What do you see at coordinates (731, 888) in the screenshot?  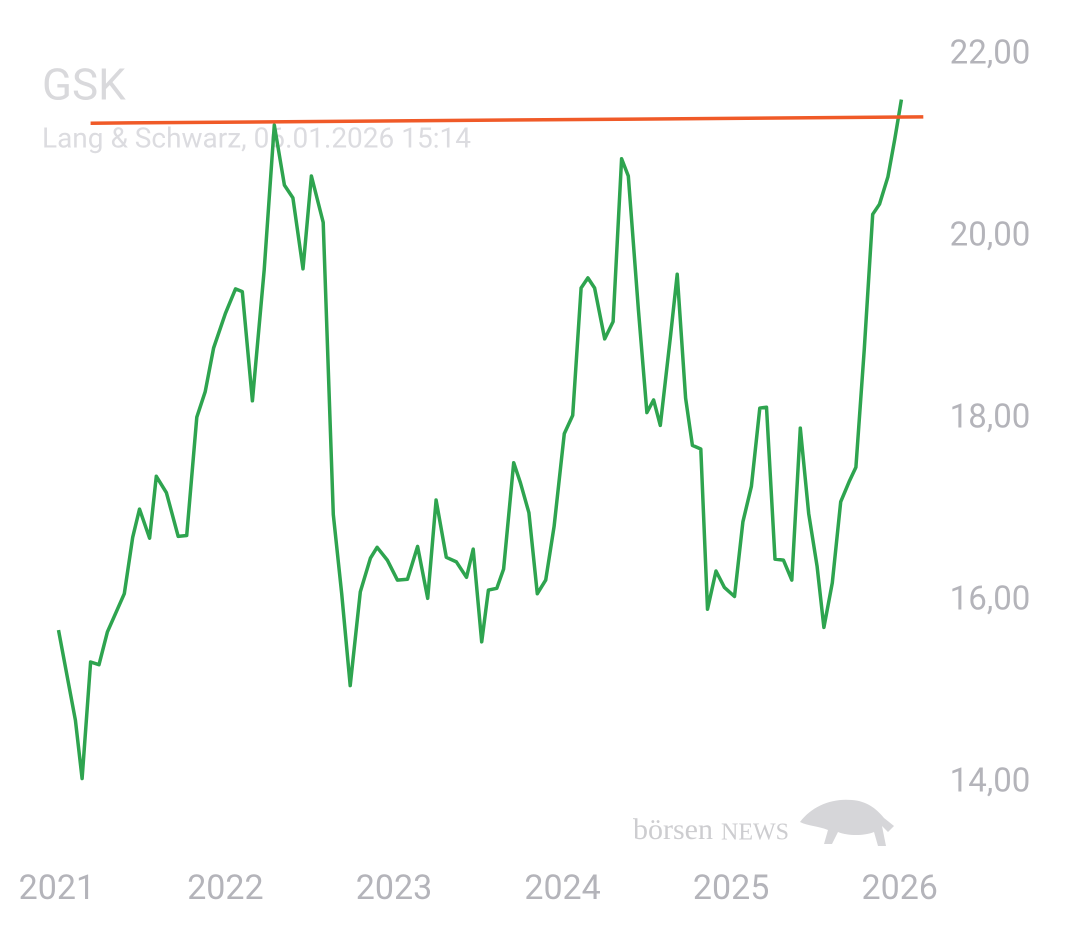 I see `x-tick-label: 2025` at bounding box center [731, 888].